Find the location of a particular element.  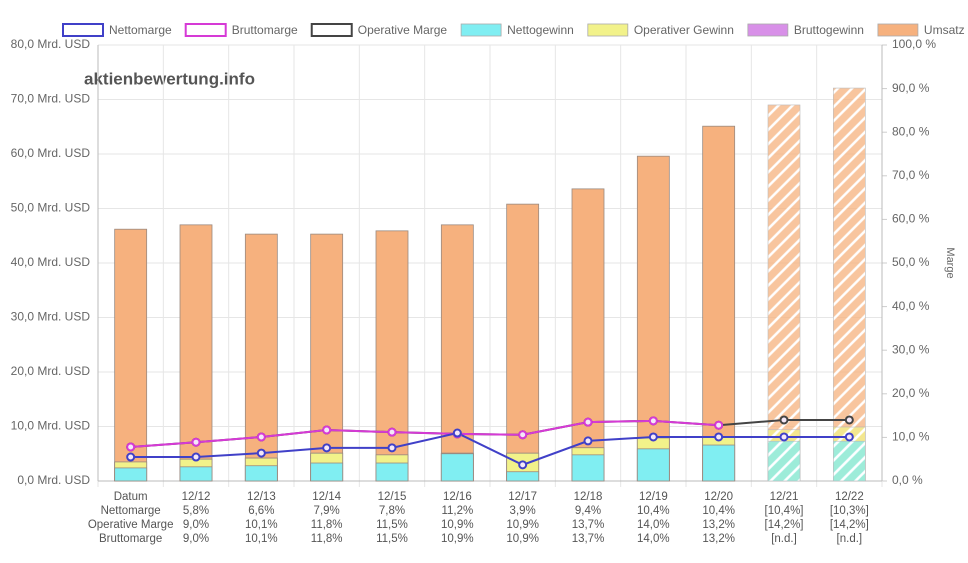

x-tick-label: 12/21 is located at coordinates (784, 497).